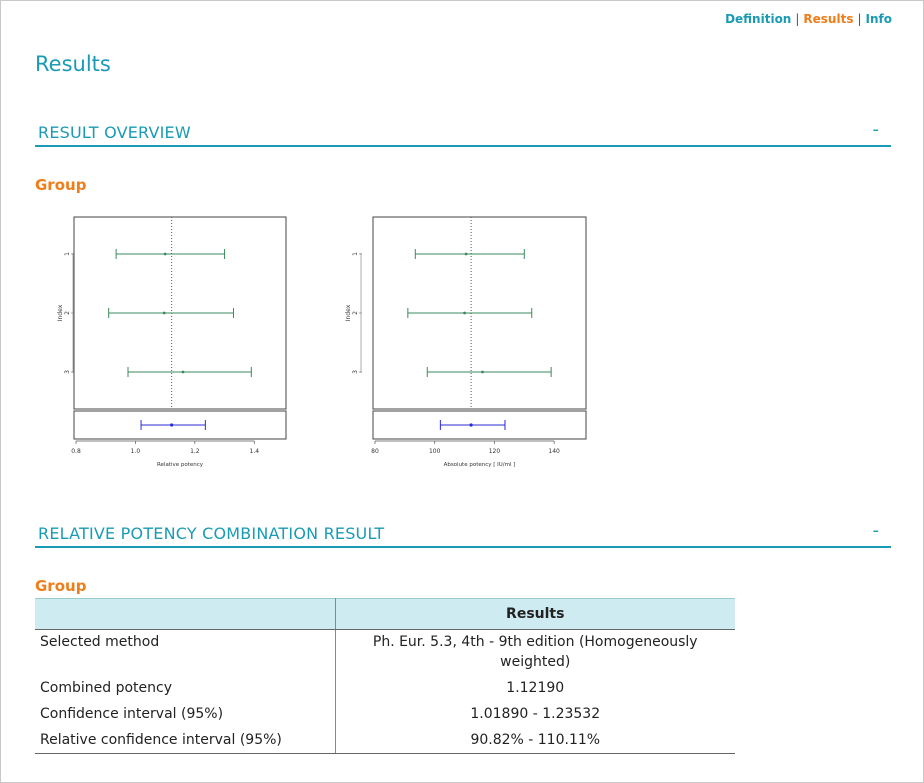  Describe the element at coordinates (76, 451) in the screenshot. I see `x-tick-label: 0.8` at that location.